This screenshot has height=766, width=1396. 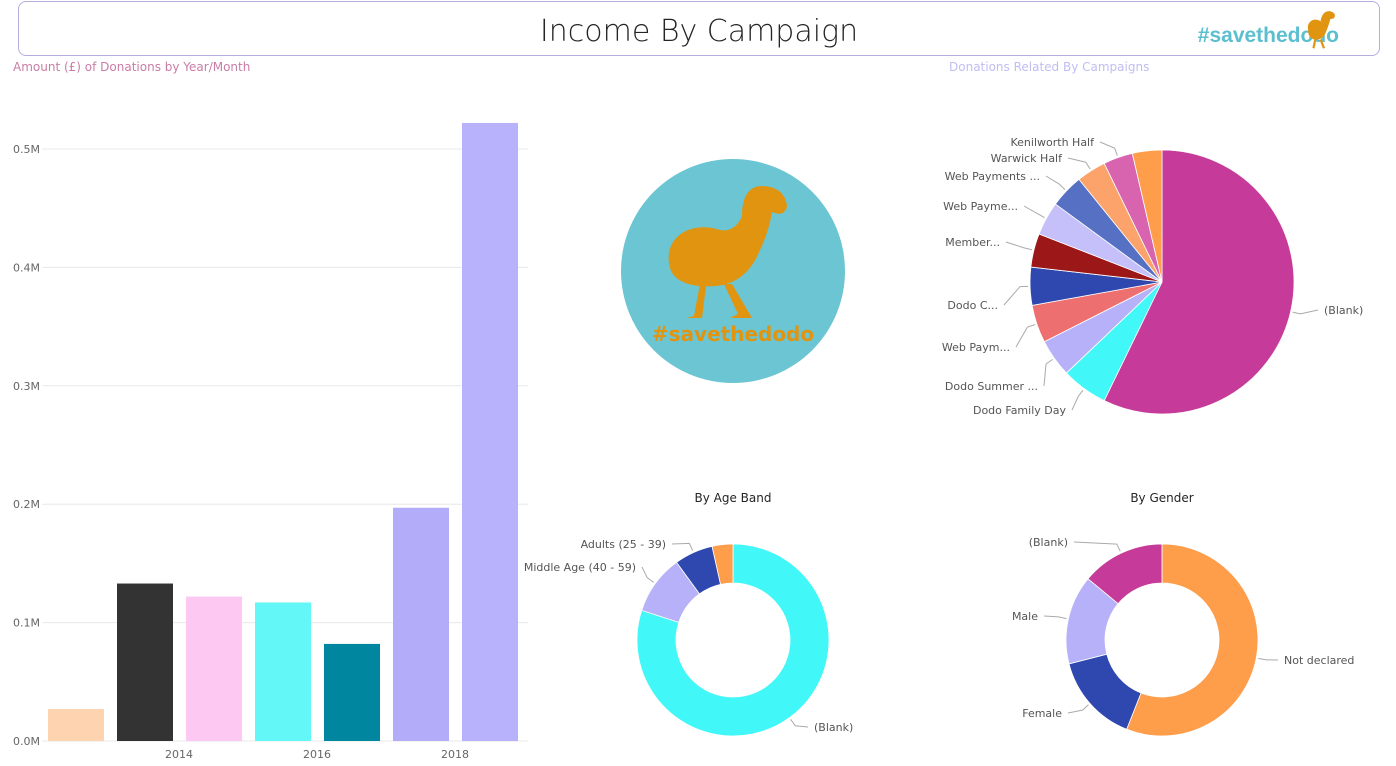 I want to click on pie-chart-label: Donations Related By Campaigns, so click(x=1049, y=67).